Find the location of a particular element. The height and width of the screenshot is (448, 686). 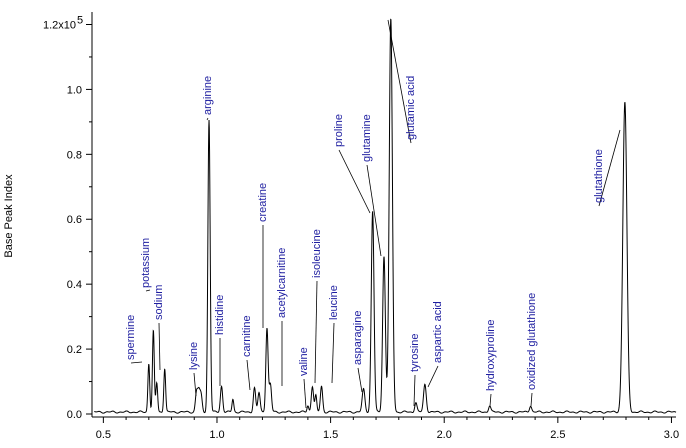

y-tick-label: 1.2x10 is located at coordinates (59, 25).